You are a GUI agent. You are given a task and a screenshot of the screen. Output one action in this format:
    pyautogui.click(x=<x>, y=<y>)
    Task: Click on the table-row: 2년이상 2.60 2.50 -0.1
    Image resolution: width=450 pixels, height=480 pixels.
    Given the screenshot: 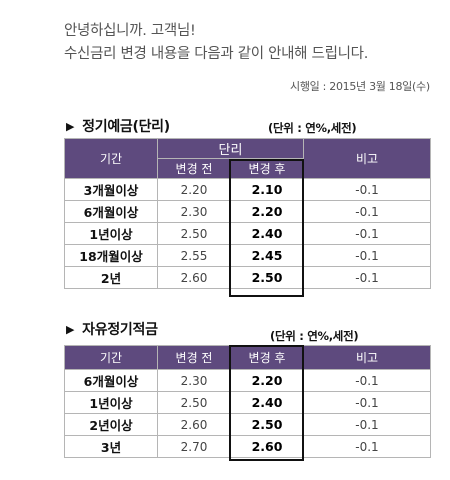 What is the action you would take?
    pyautogui.click(x=247, y=424)
    